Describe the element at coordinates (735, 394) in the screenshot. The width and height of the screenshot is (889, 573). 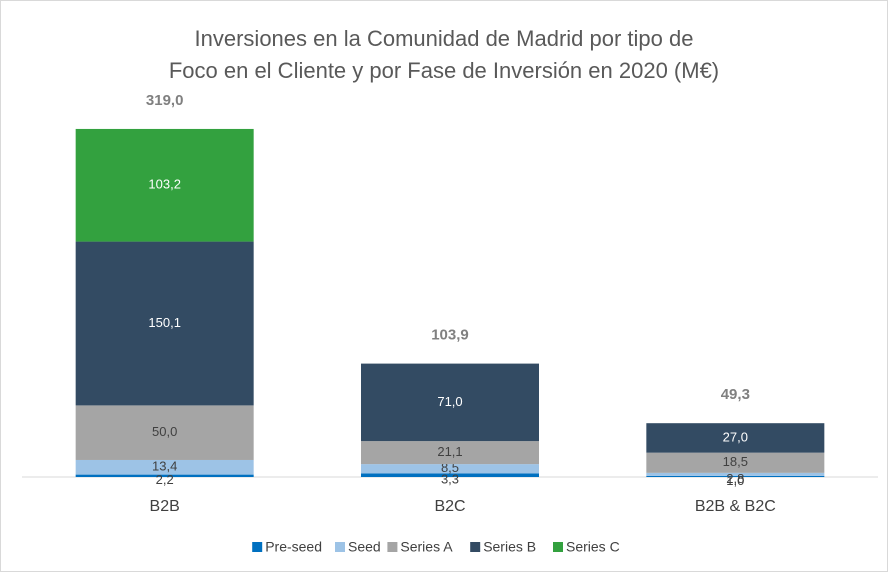
I see `total-label: 49,3` at that location.